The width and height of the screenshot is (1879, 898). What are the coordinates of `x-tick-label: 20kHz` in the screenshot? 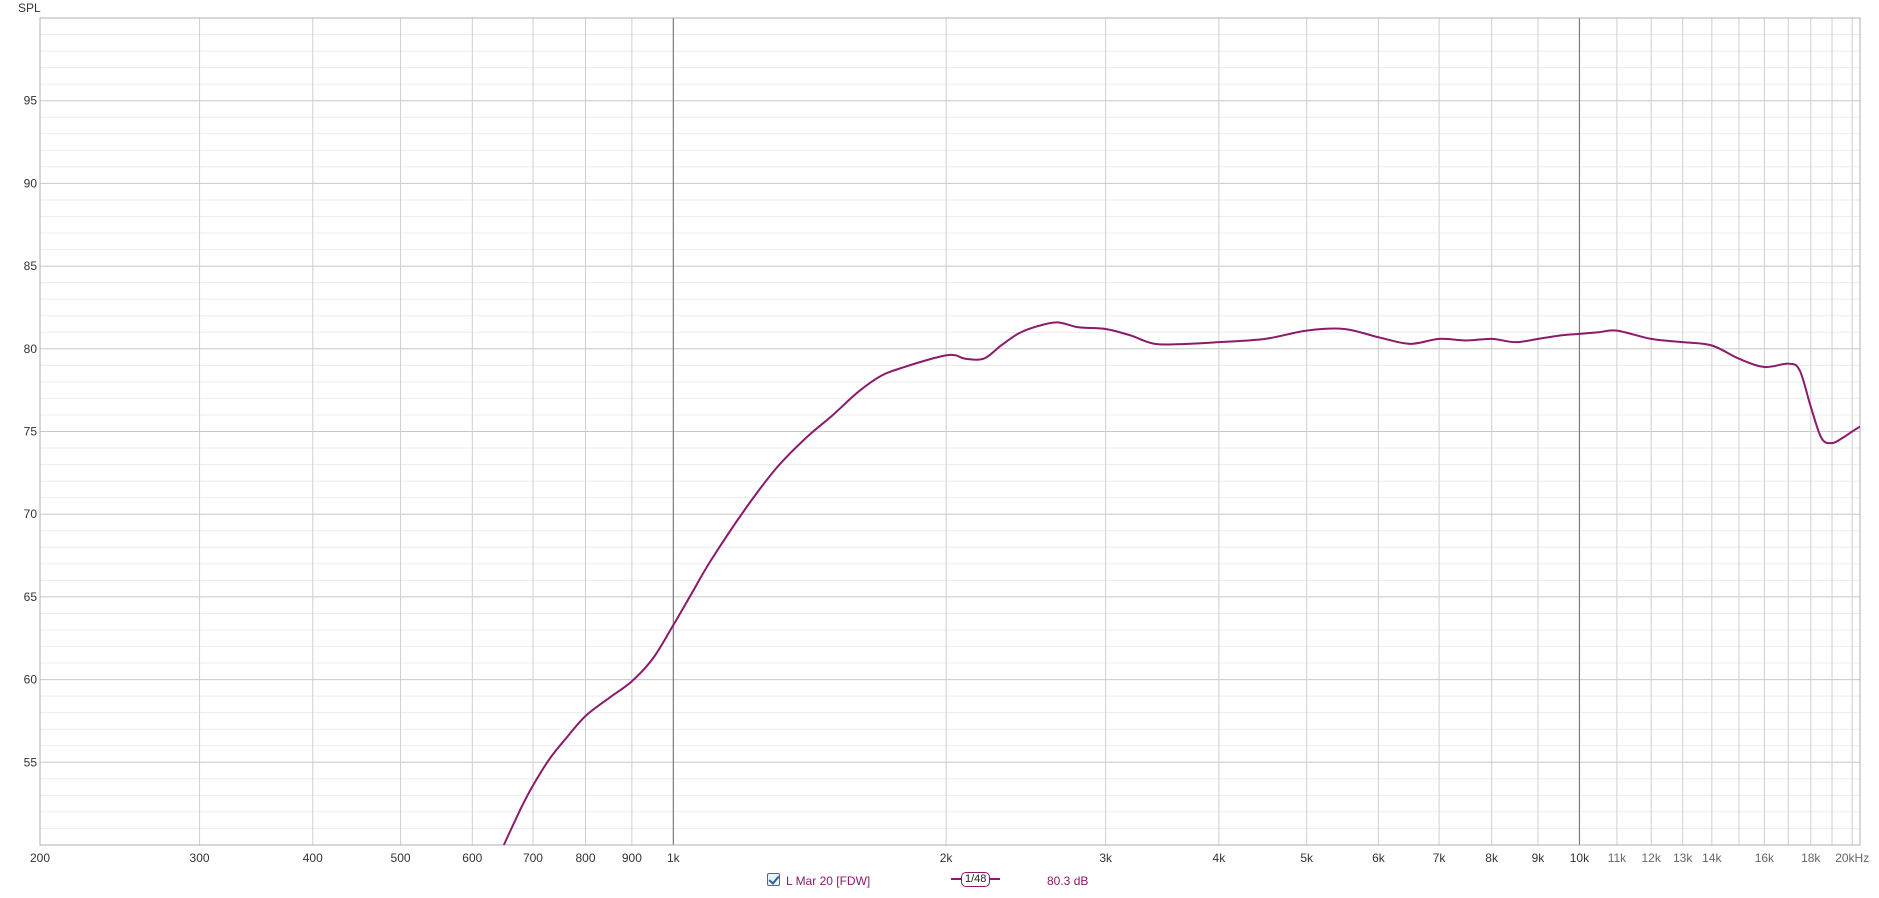 It's located at (1852, 858).